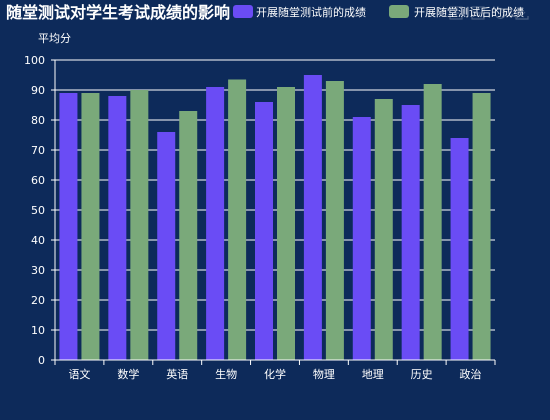 The image size is (550, 420). What do you see at coordinates (38, 300) in the screenshot?
I see `y-tick-label: 20` at bounding box center [38, 300].